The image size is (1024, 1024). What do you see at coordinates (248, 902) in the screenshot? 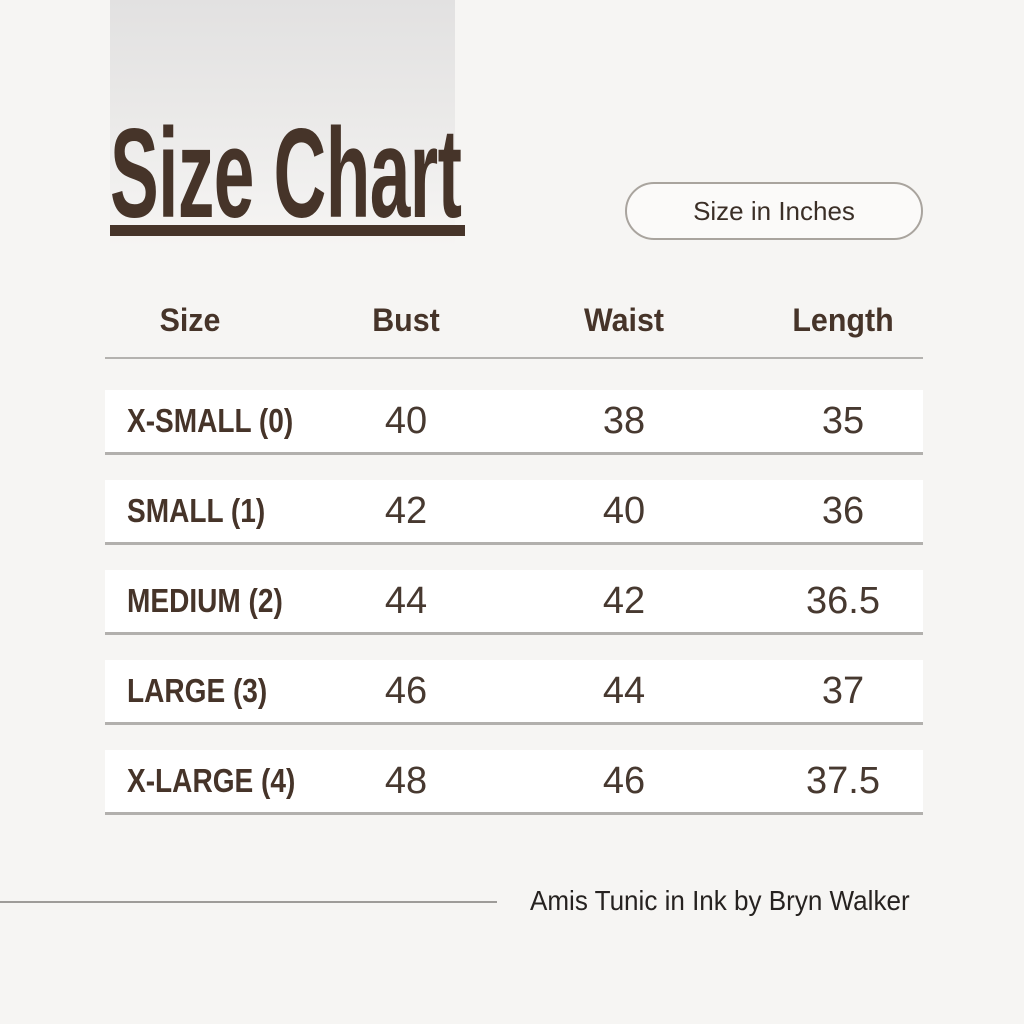
I see `footer-divider-line` at bounding box center [248, 902].